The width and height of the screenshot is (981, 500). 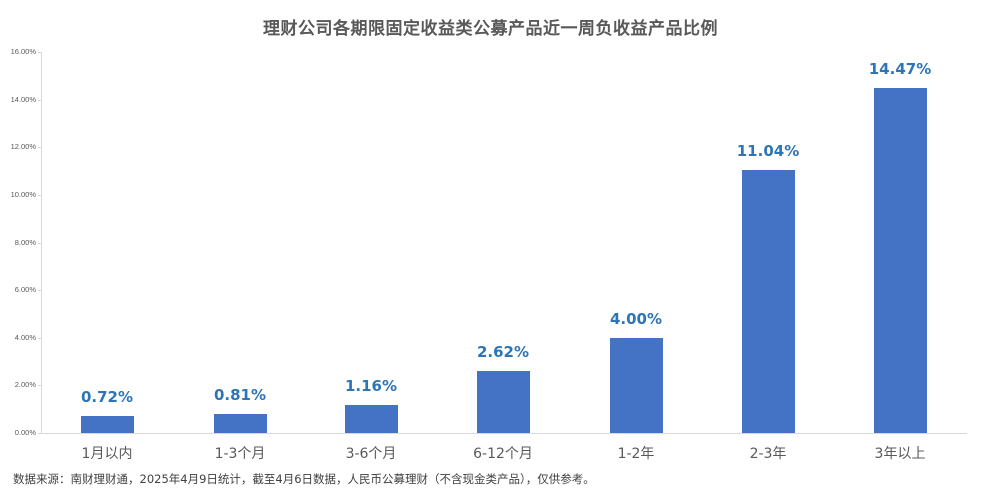 What do you see at coordinates (900, 454) in the screenshot?
I see `x-category-label: 3年以上` at bounding box center [900, 454].